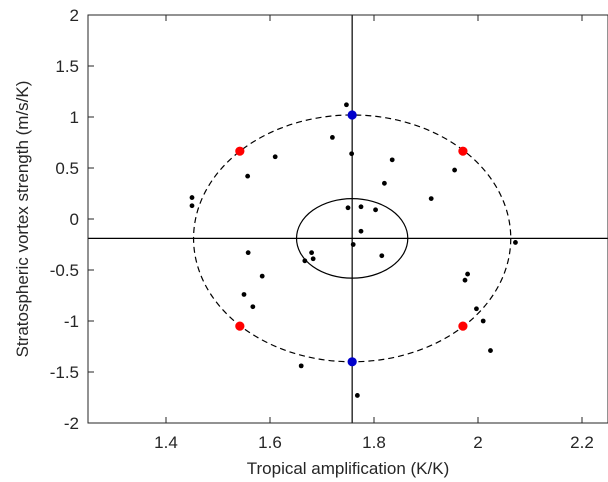  Describe the element at coordinates (166, 442) in the screenshot. I see `x-tick-label: 1.4` at that location.